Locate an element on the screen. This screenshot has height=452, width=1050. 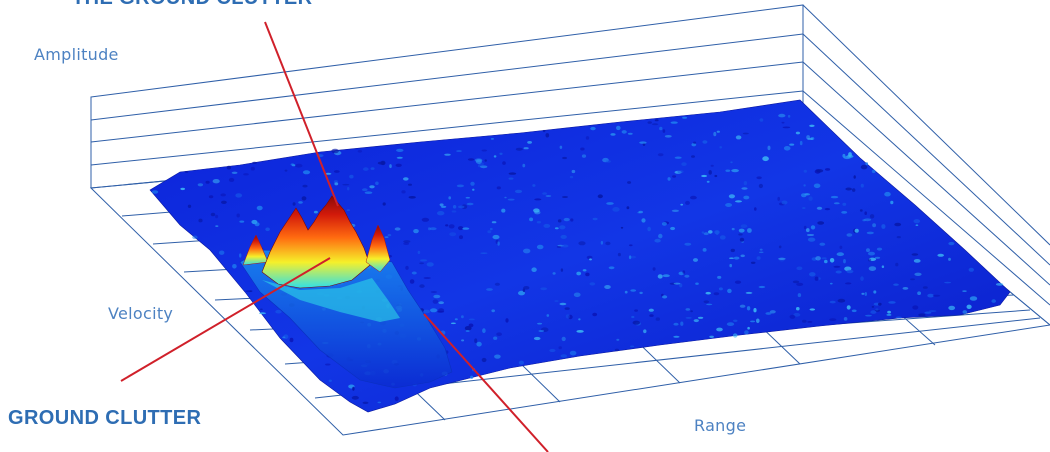
range-axis-label: Range is located at coordinates (720, 425).